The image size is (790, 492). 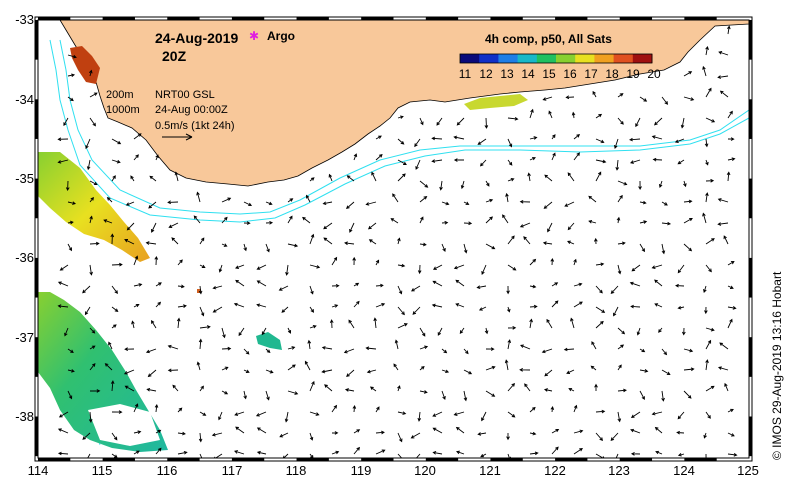 What do you see at coordinates (748, 470) in the screenshot?
I see `lon-tick-label: 125` at bounding box center [748, 470].